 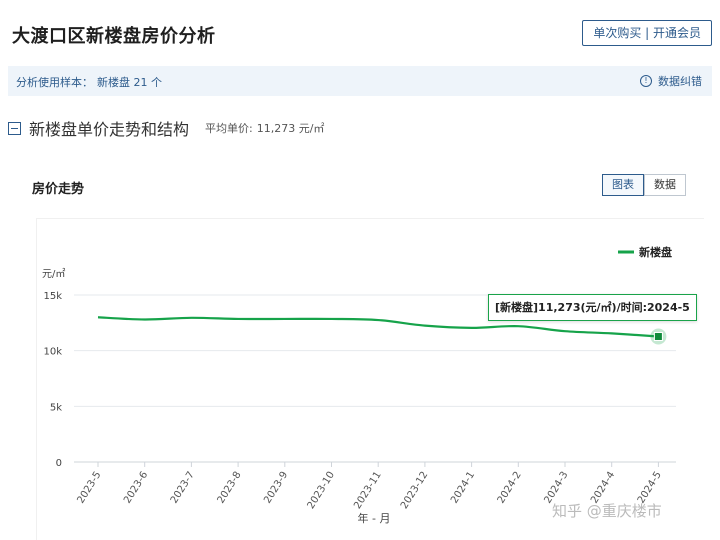 I want to click on x-tick-label: 2023-6, so click(x=136, y=488).